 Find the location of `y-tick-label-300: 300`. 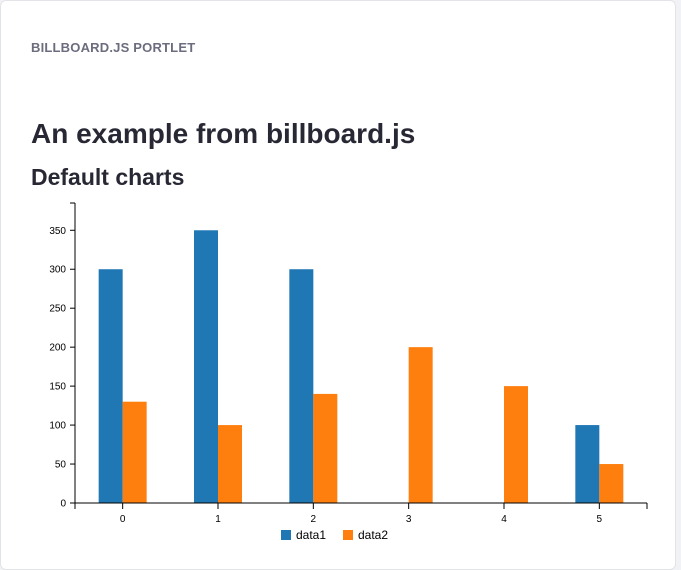

y-tick-label-300: 300 is located at coordinates (57, 270).